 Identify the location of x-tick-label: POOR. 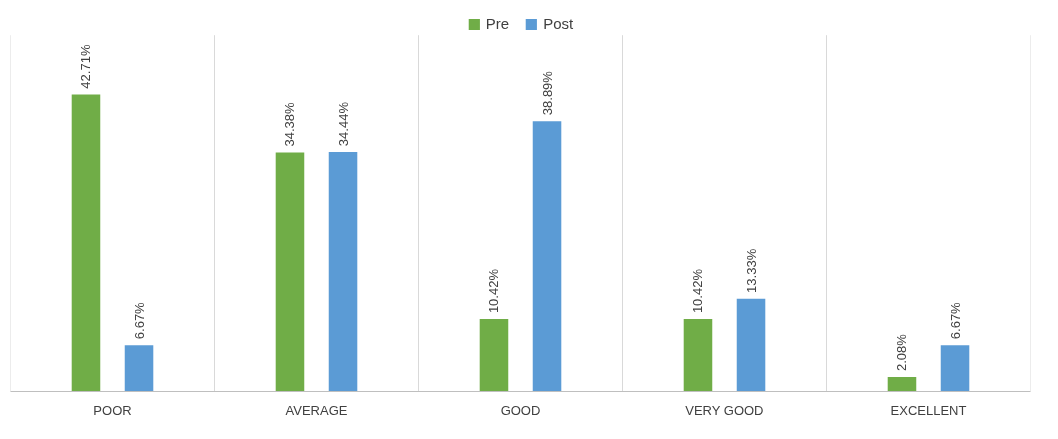
(112, 410).